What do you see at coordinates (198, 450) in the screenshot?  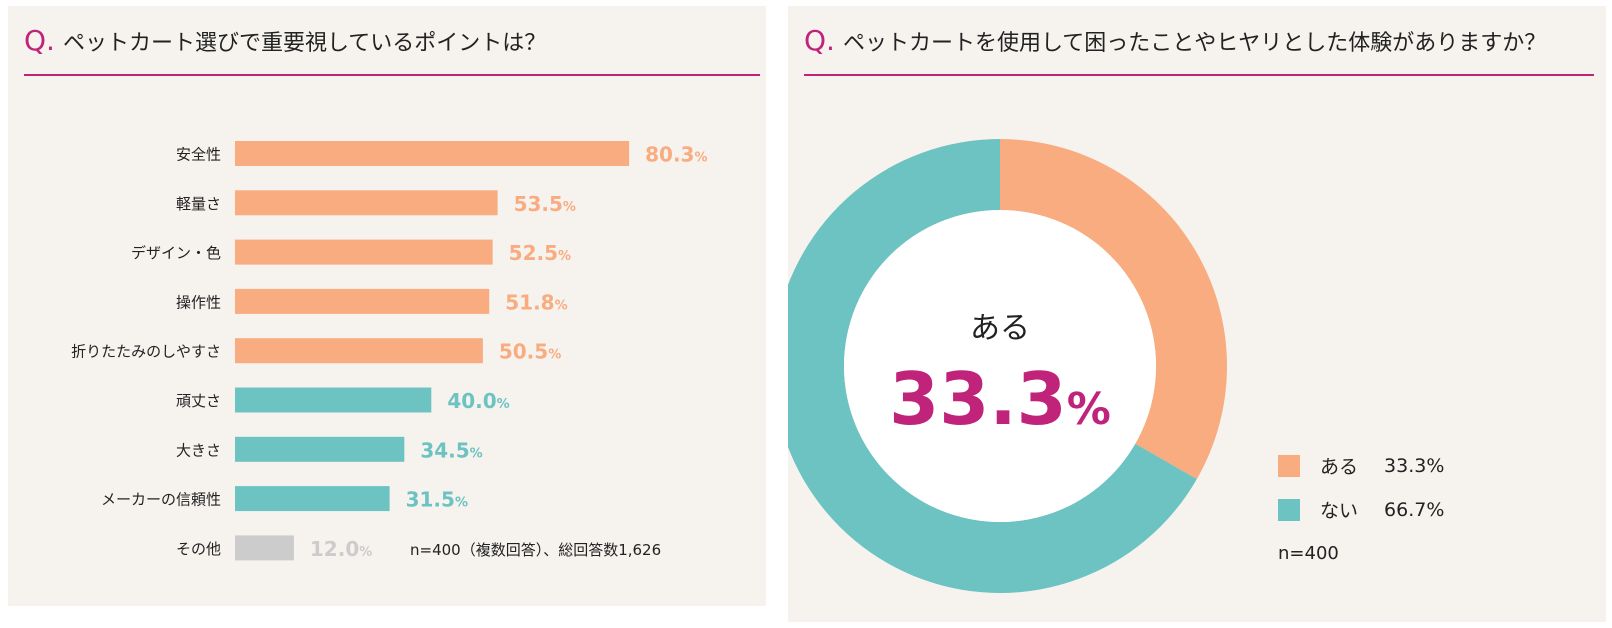 I see `bar-category-label: 大きさ` at bounding box center [198, 450].